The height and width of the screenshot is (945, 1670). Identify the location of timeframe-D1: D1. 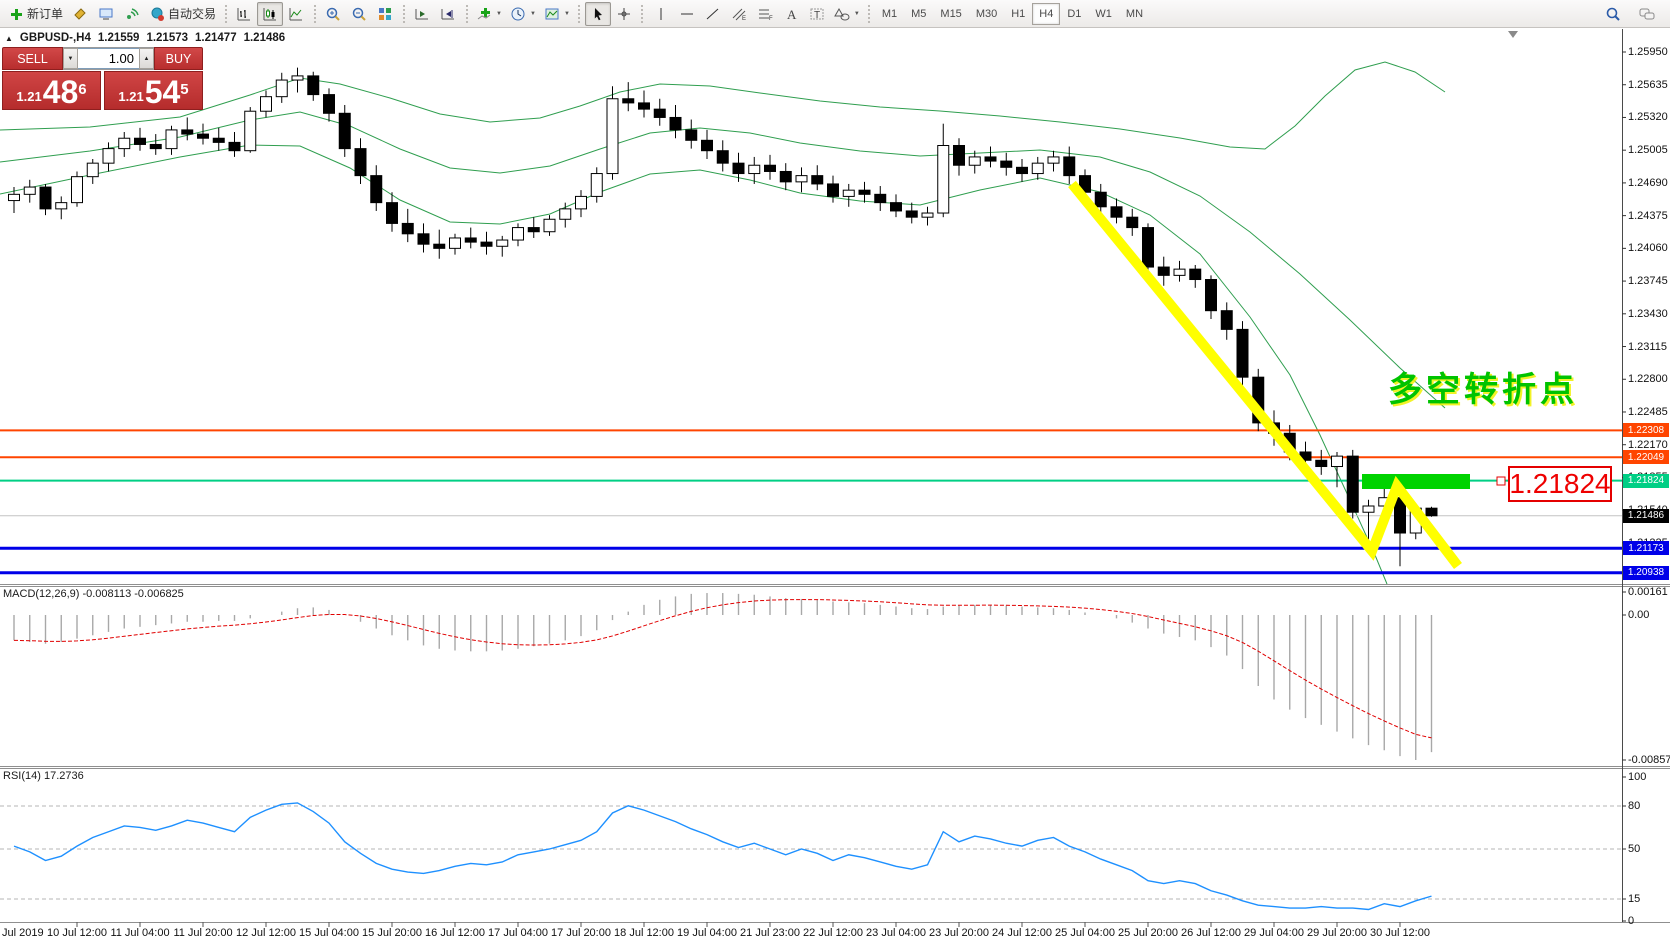
(1074, 13).